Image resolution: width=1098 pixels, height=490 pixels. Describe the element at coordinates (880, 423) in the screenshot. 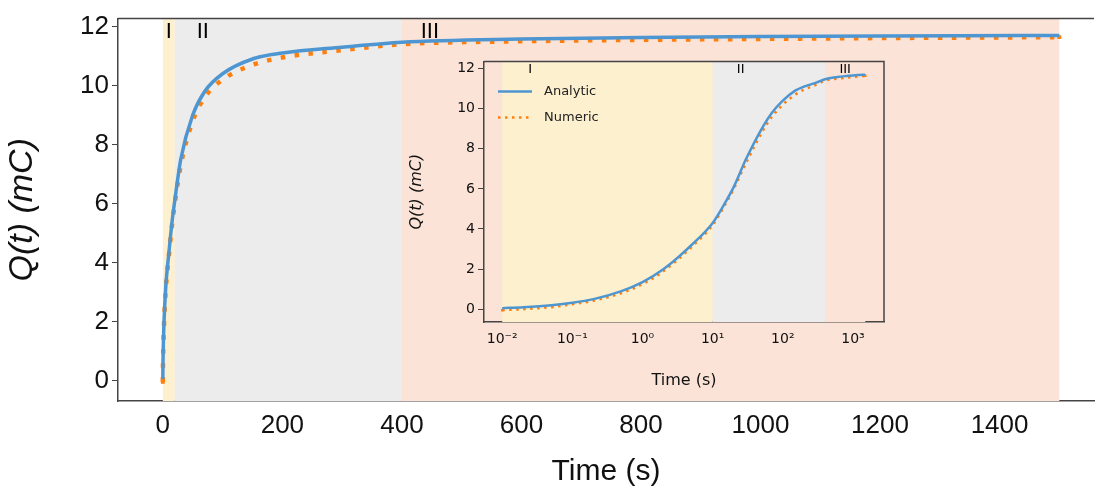

I see `x-tick-label: 1200` at that location.